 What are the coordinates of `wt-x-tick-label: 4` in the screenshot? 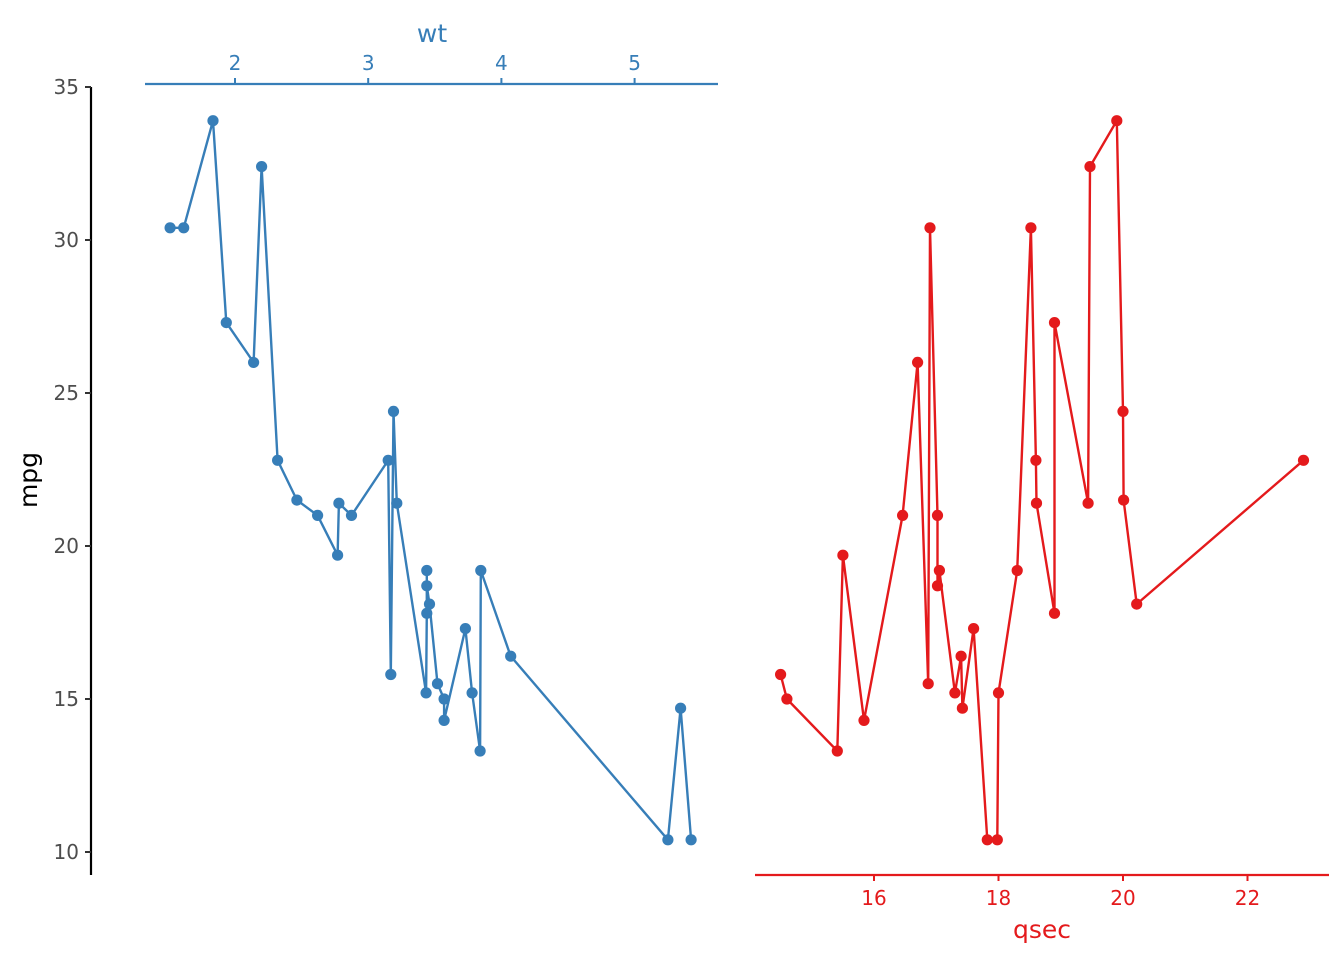 It's located at (501, 63).